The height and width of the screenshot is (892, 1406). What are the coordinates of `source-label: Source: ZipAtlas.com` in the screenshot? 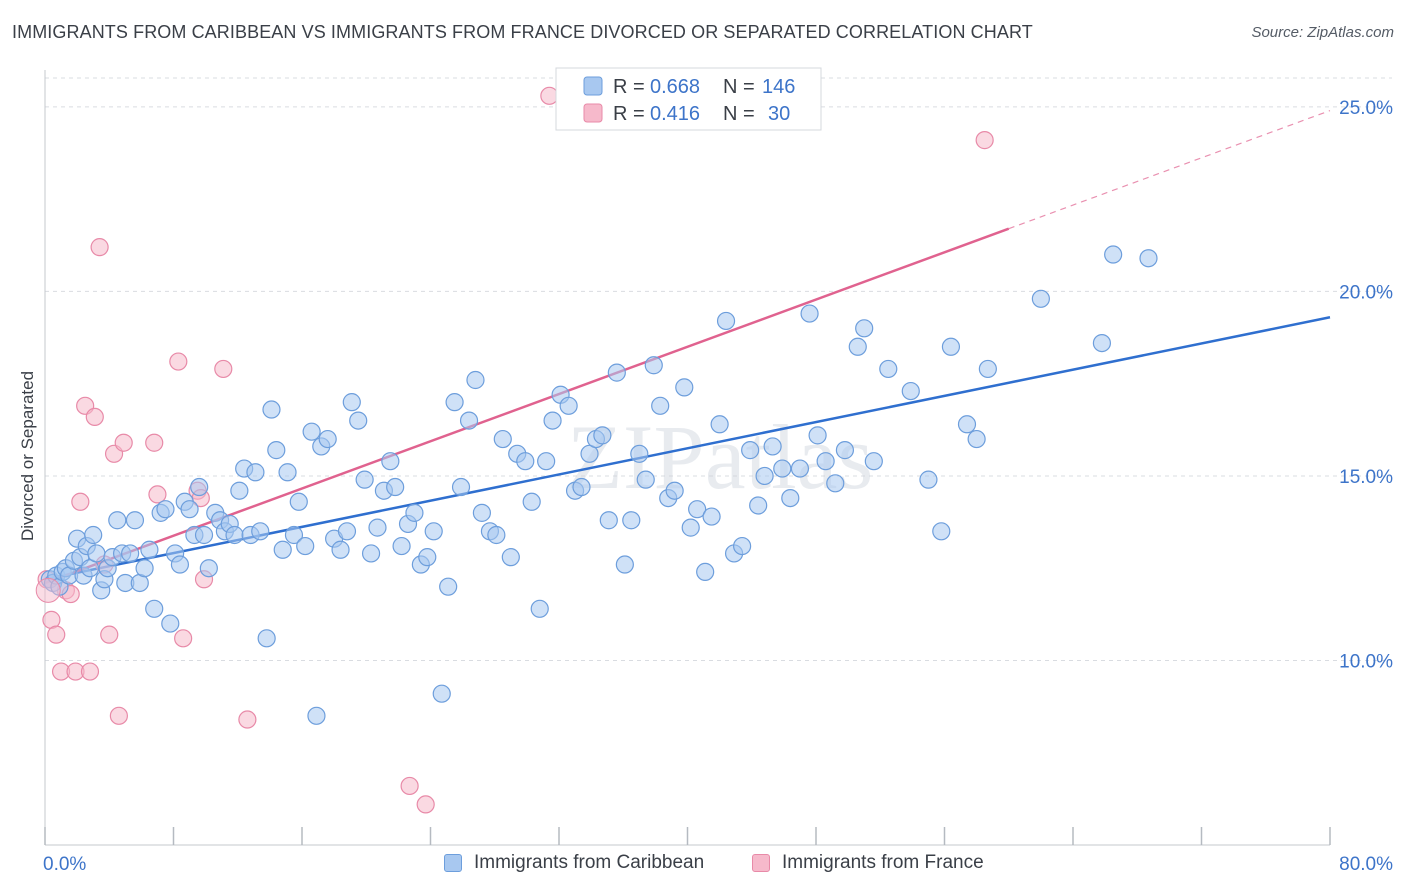 It's located at (1322, 32).